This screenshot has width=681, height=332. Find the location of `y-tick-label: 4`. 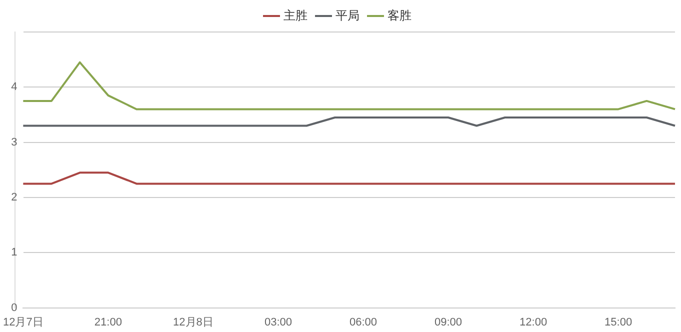

y-tick-label: 4 is located at coordinates (14, 87).